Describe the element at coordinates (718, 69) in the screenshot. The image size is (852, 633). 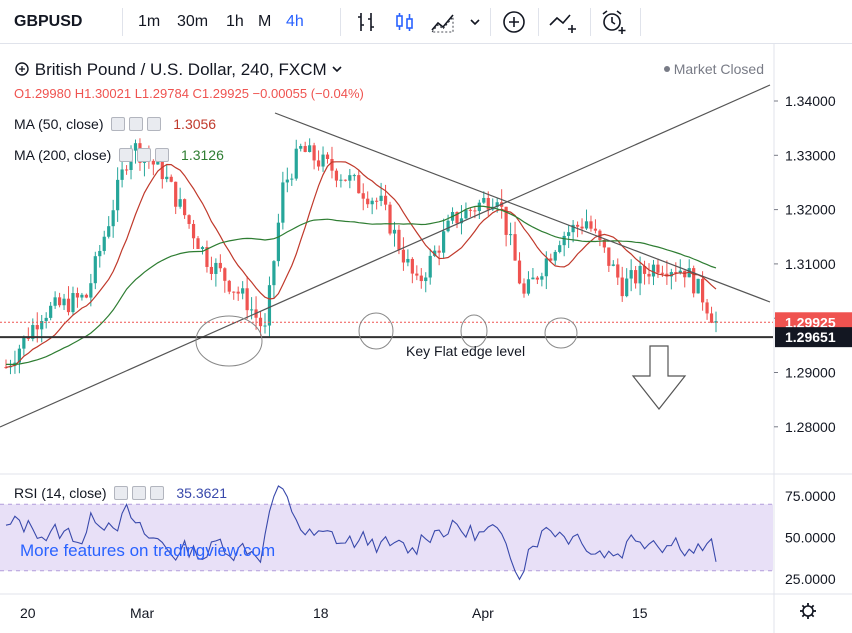
I see `market-status-text: Market Closed` at that location.